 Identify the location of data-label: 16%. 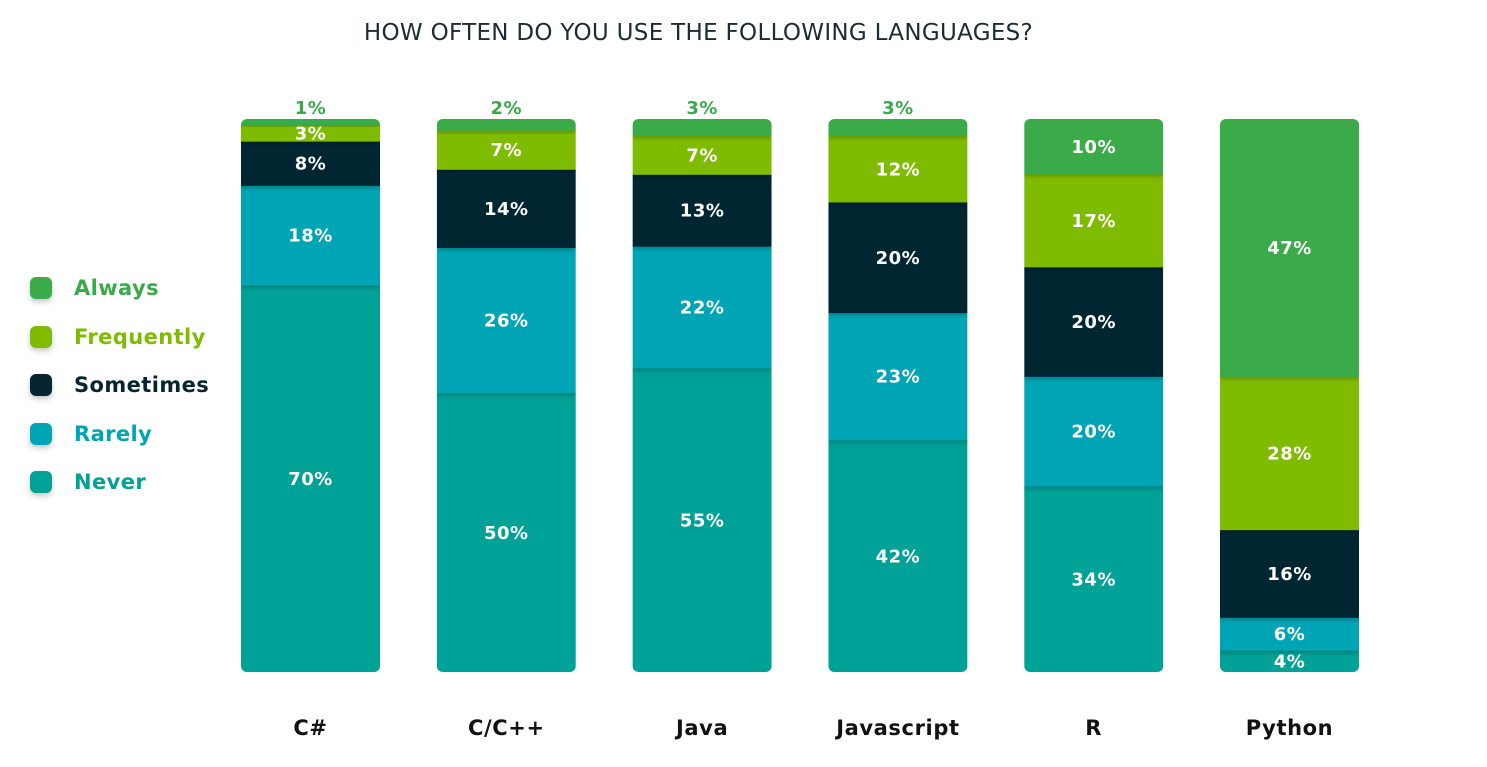
(1289, 574).